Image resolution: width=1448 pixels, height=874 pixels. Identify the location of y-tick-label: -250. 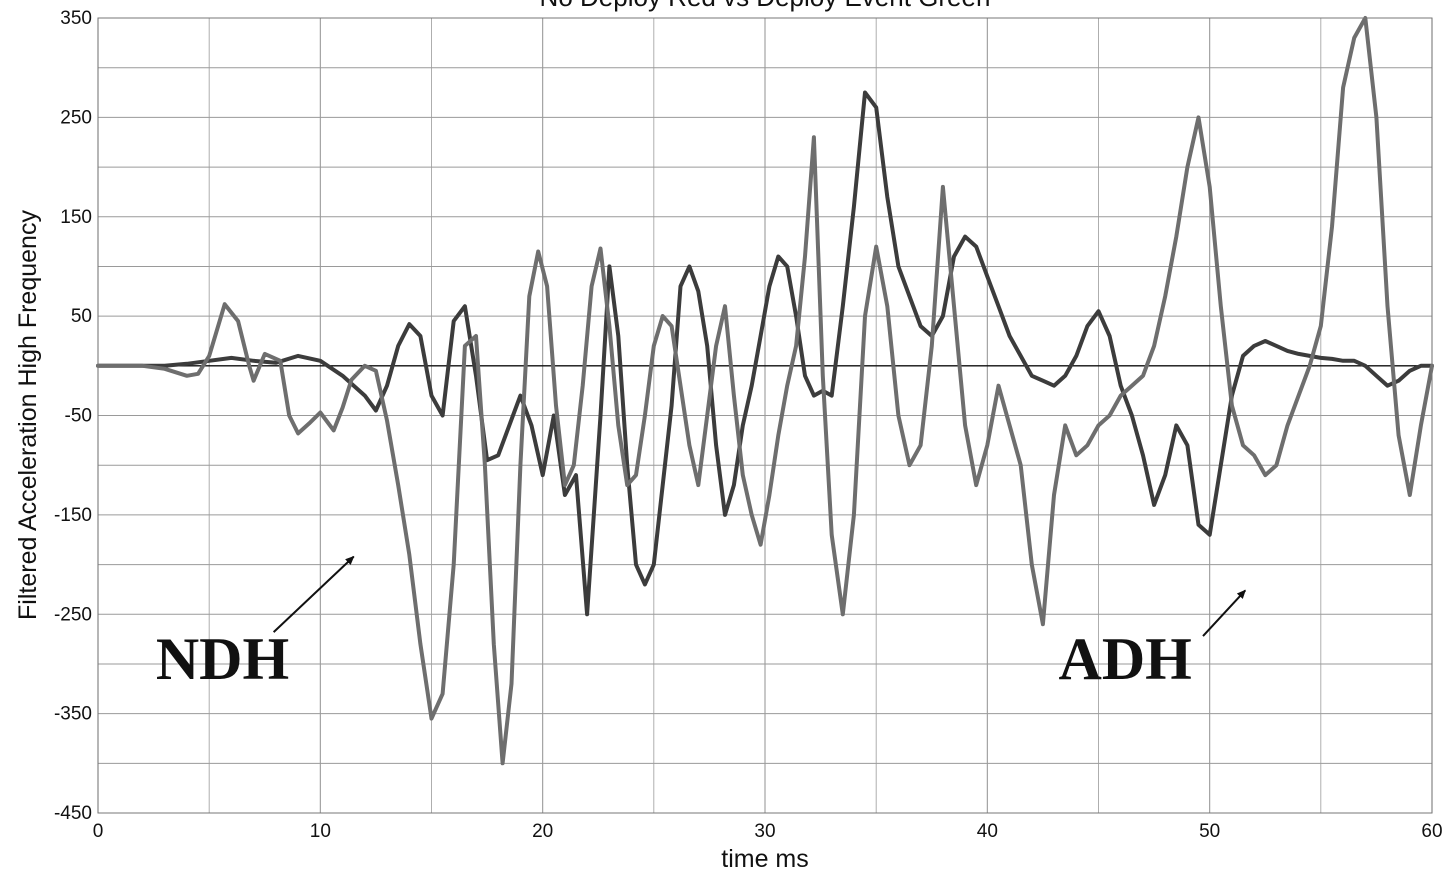
(73, 614).